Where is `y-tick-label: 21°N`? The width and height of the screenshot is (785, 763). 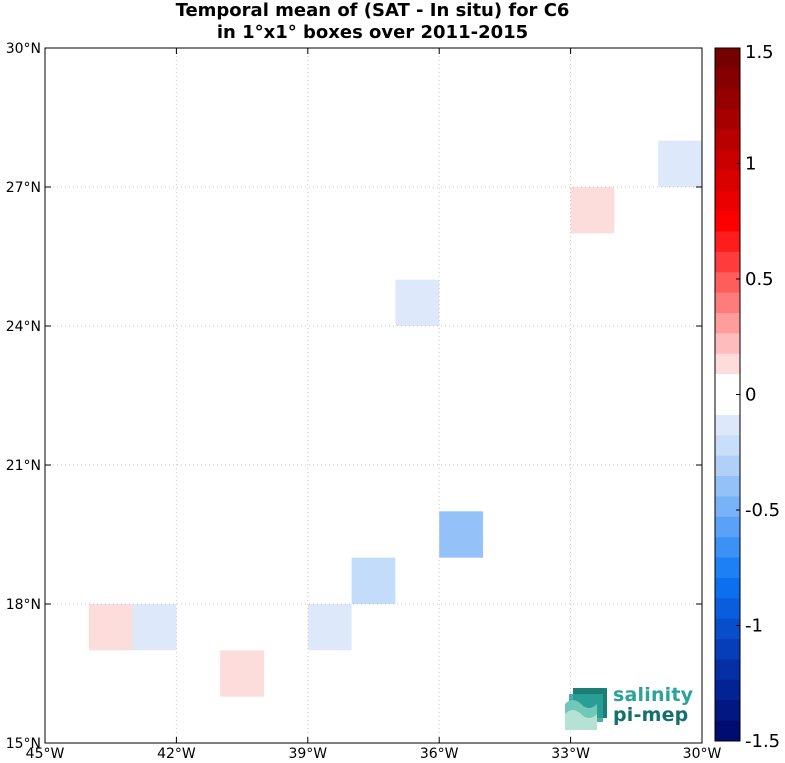 y-tick-label: 21°N is located at coordinates (23, 466).